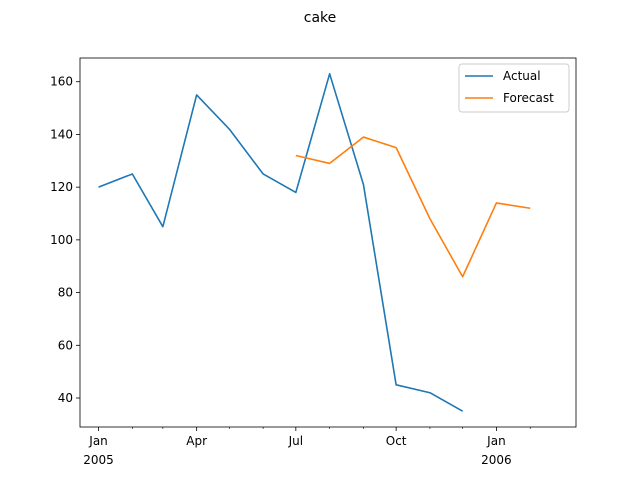 This screenshot has width=640, height=484. I want to click on y-tick-label: 120, so click(61, 187).